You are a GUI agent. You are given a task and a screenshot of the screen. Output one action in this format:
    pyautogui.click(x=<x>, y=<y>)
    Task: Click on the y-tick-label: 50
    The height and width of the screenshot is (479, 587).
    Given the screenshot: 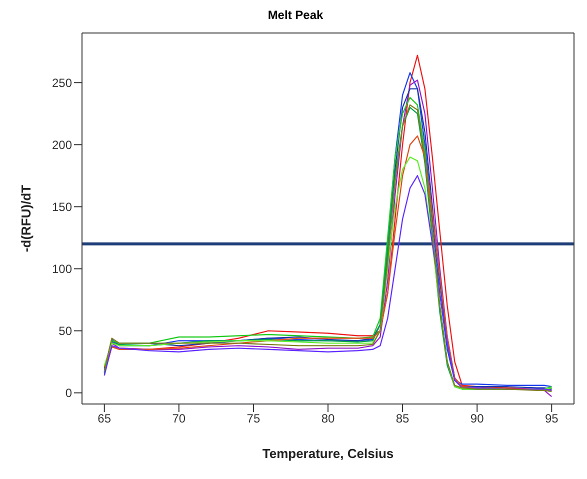 What is the action you would take?
    pyautogui.click(x=65, y=331)
    